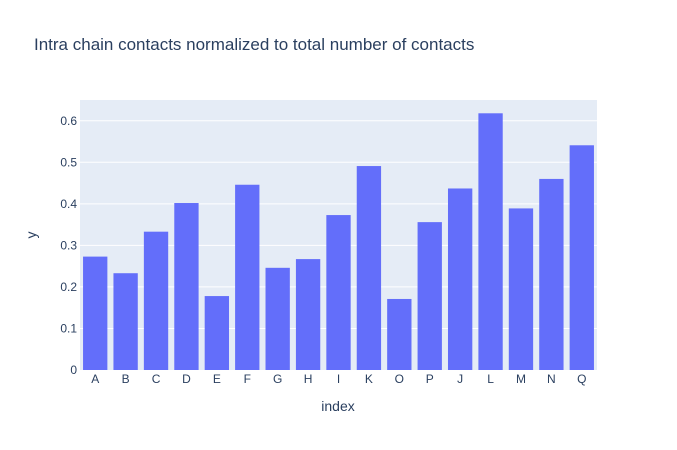 The image size is (677, 450). I want to click on y-axis-ticks: 0 0.1 0.2 0.3 0.4 0.5 0.6, so click(68, 245).